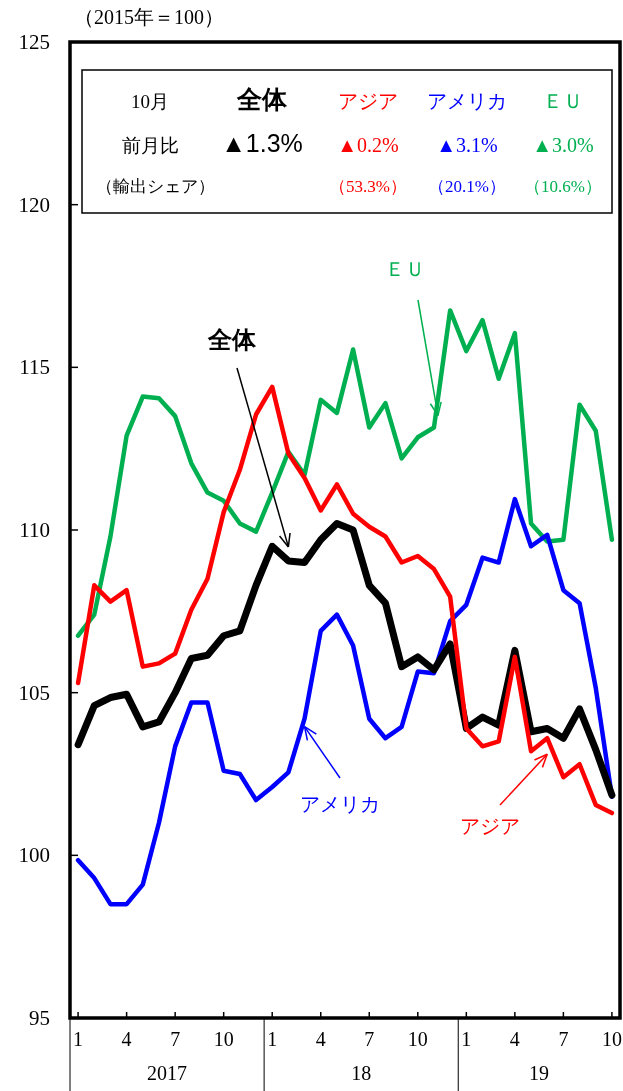  What do you see at coordinates (467, 145) in the screenshot?
I see `table-change: ▲3.1%` at bounding box center [467, 145].